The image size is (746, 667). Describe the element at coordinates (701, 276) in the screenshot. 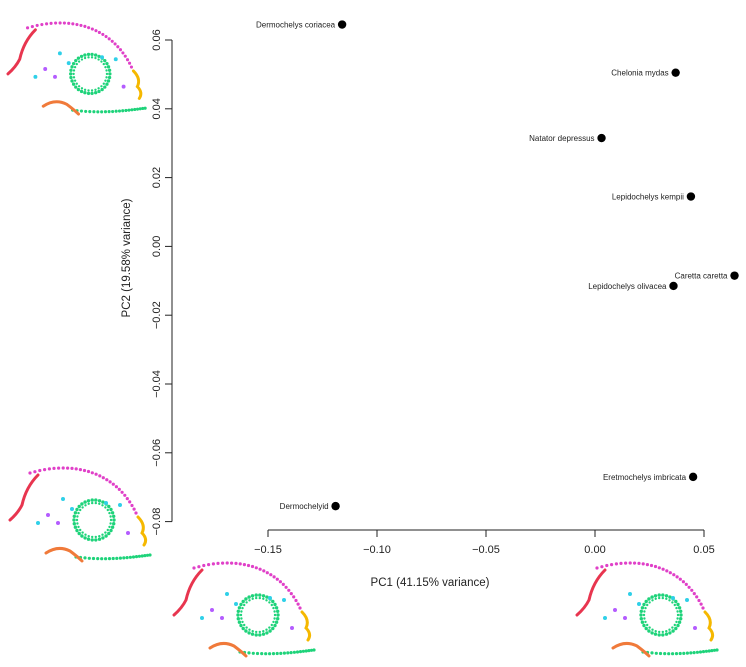

I see `point-label: Caretta caretta` at that location.